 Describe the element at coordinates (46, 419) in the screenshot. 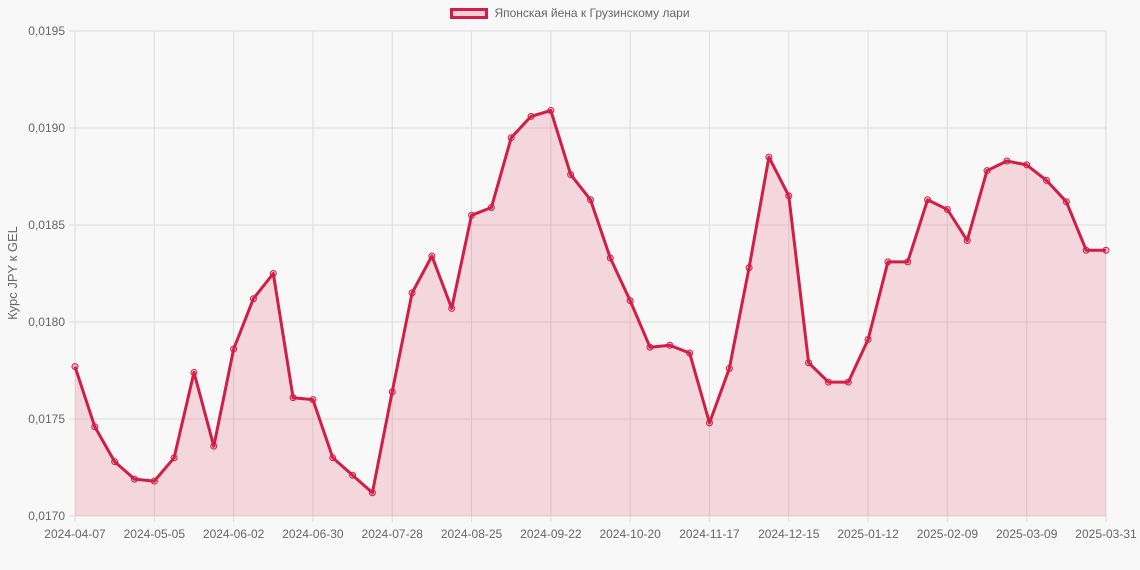

I see `y-tick-label: 0,0175` at that location.